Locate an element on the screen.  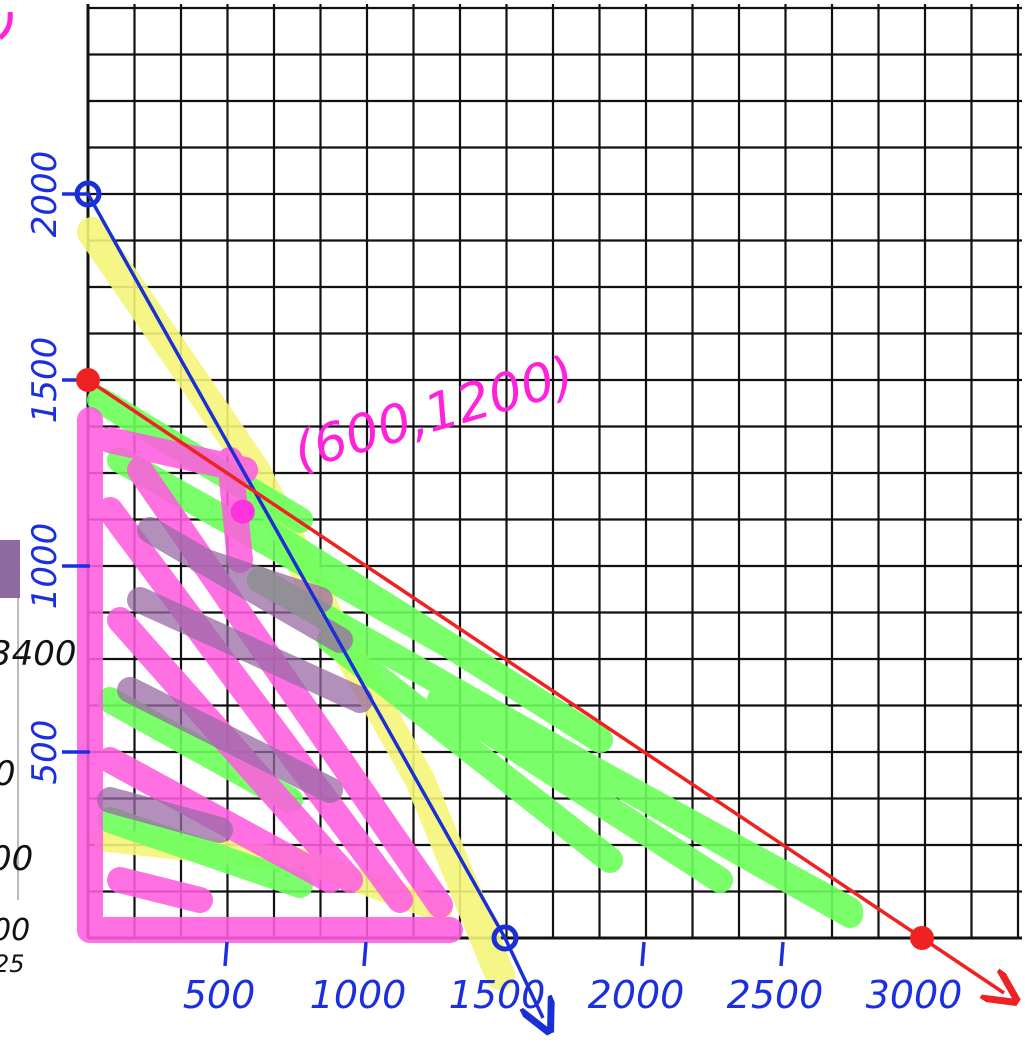
y-tick-label: 500 is located at coordinates (45, 752).